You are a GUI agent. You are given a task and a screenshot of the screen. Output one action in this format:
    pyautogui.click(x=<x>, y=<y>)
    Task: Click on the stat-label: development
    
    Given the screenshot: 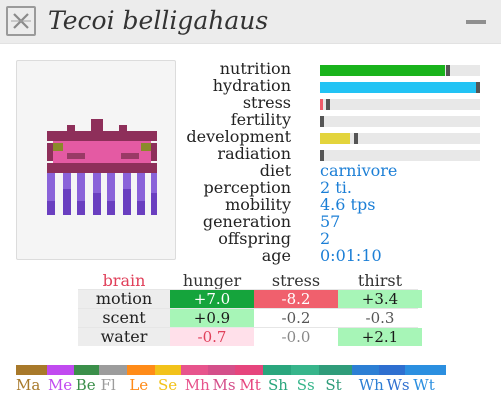 What is the action you would take?
    pyautogui.click(x=238, y=136)
    